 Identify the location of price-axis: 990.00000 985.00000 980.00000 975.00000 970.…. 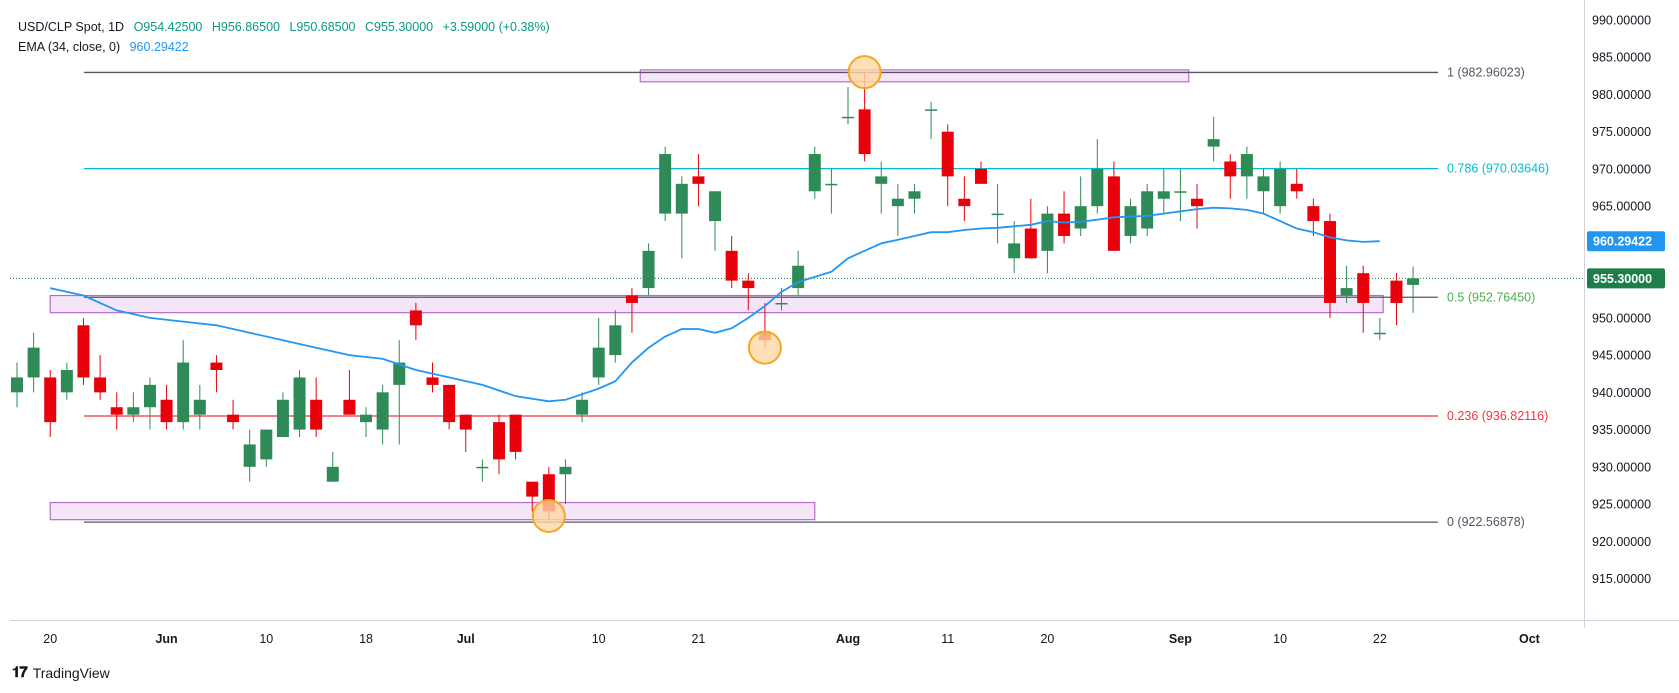
(1621, 300).